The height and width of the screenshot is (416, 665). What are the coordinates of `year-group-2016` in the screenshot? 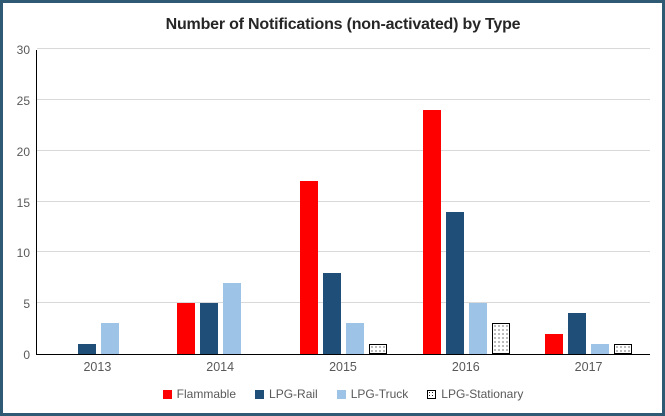 It's located at (466, 202).